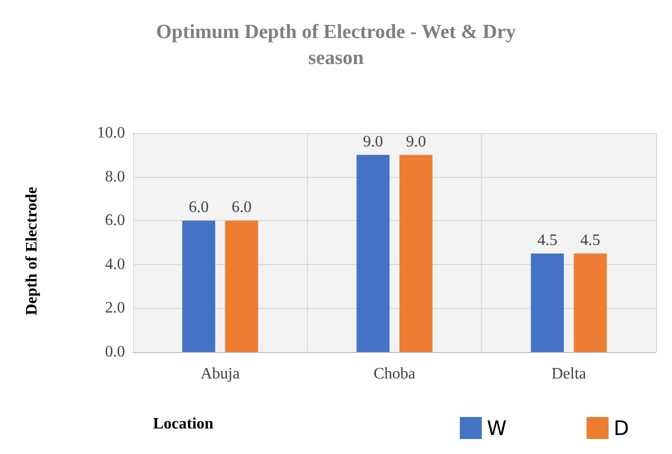 Image resolution: width=672 pixels, height=454 pixels. Describe the element at coordinates (115, 264) in the screenshot. I see `y-tick-label: 4.0` at that location.